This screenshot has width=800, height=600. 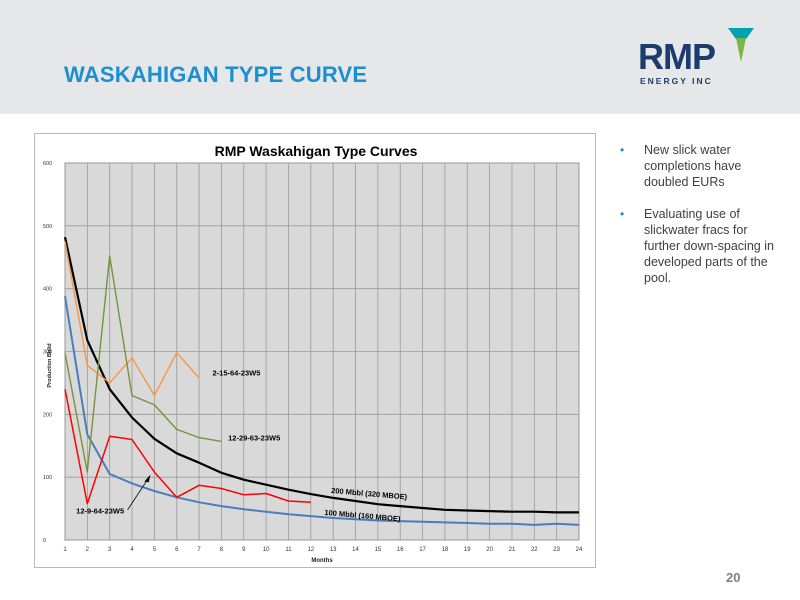 What do you see at coordinates (741, 45) in the screenshot?
I see `logo-mark-icon` at bounding box center [741, 45].